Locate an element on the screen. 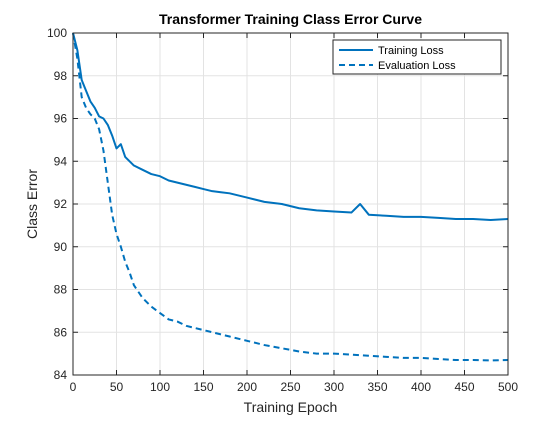 The height and width of the screenshot is (425, 560). chart-title: Transformer Training Class Error Curve is located at coordinates (290, 19).